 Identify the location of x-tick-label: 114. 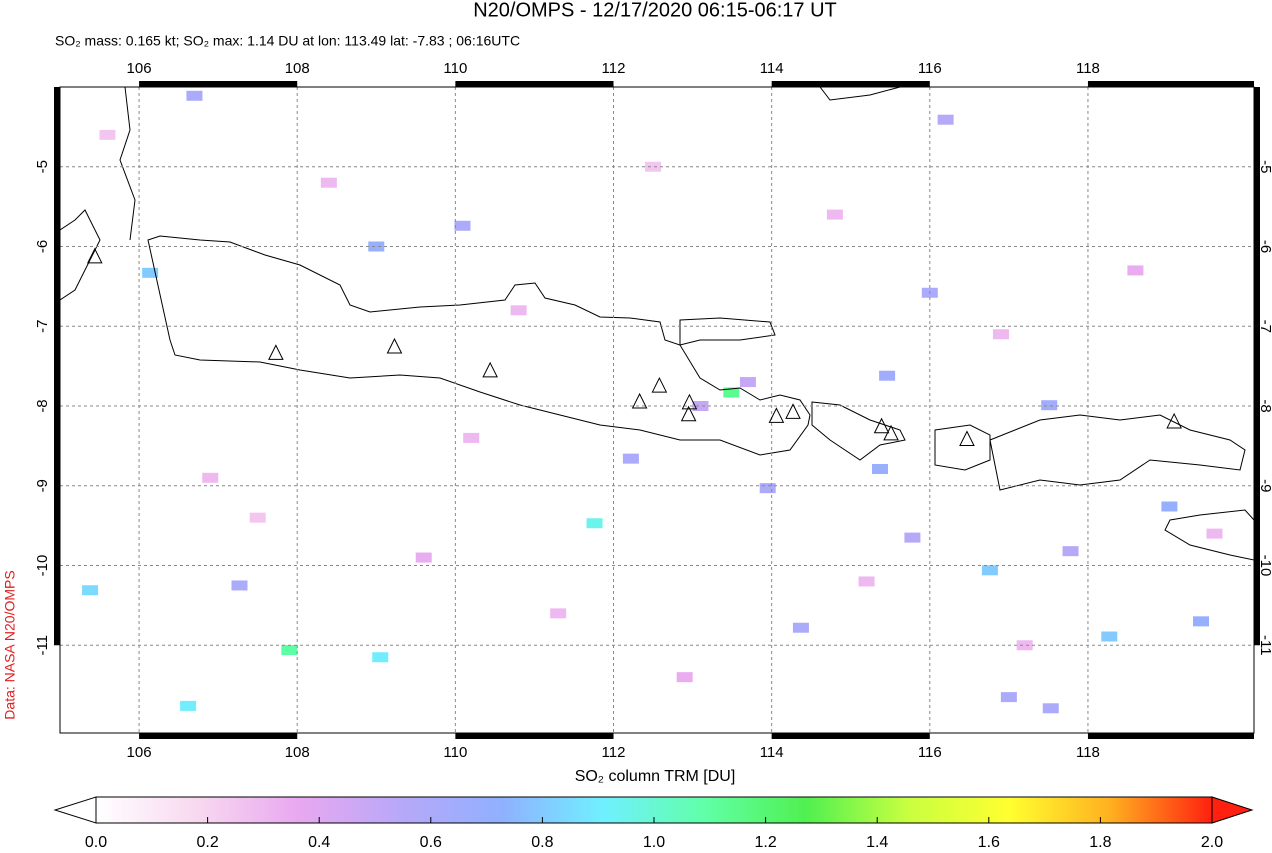
(772, 68).